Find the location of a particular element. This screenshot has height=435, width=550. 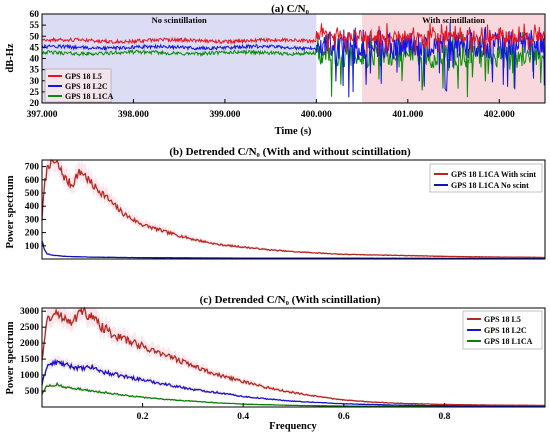

pc-y-tick-label-4: 2500 is located at coordinates (29, 328).